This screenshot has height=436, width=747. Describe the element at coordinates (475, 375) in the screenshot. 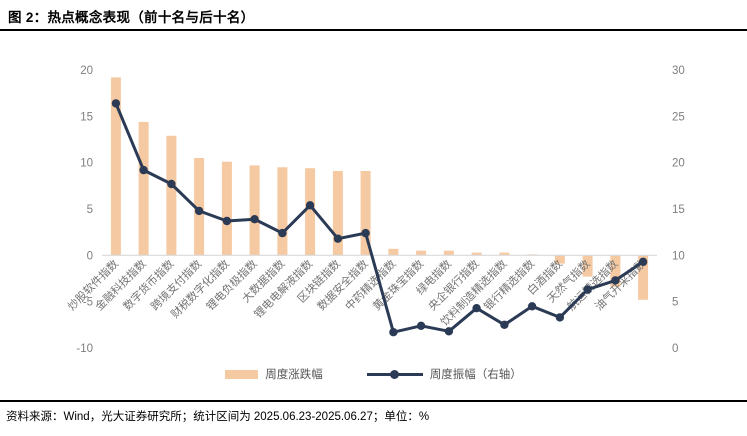

I see `legend-line-label: 周度振幅（右轴）` at that location.